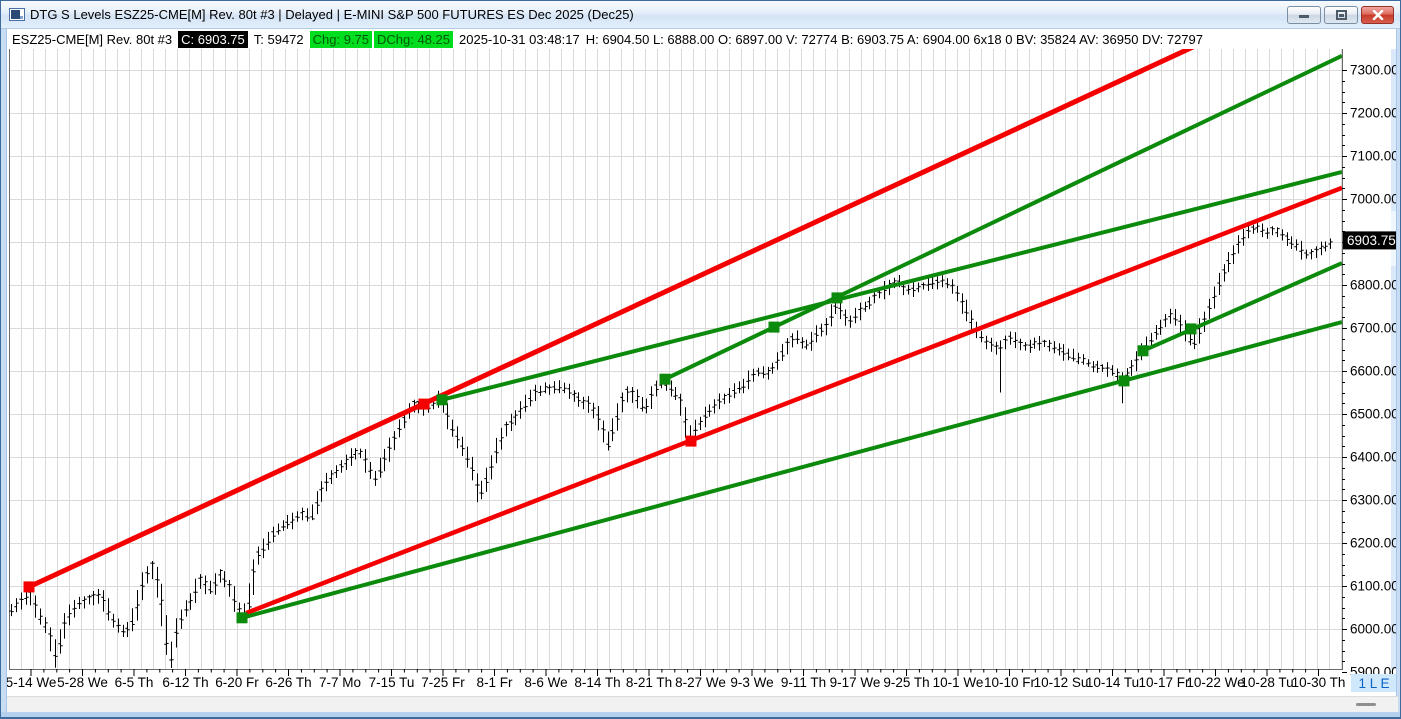 The height and width of the screenshot is (719, 1401). I want to click on corner-mode-label: 1 L E, so click(1373, 683).